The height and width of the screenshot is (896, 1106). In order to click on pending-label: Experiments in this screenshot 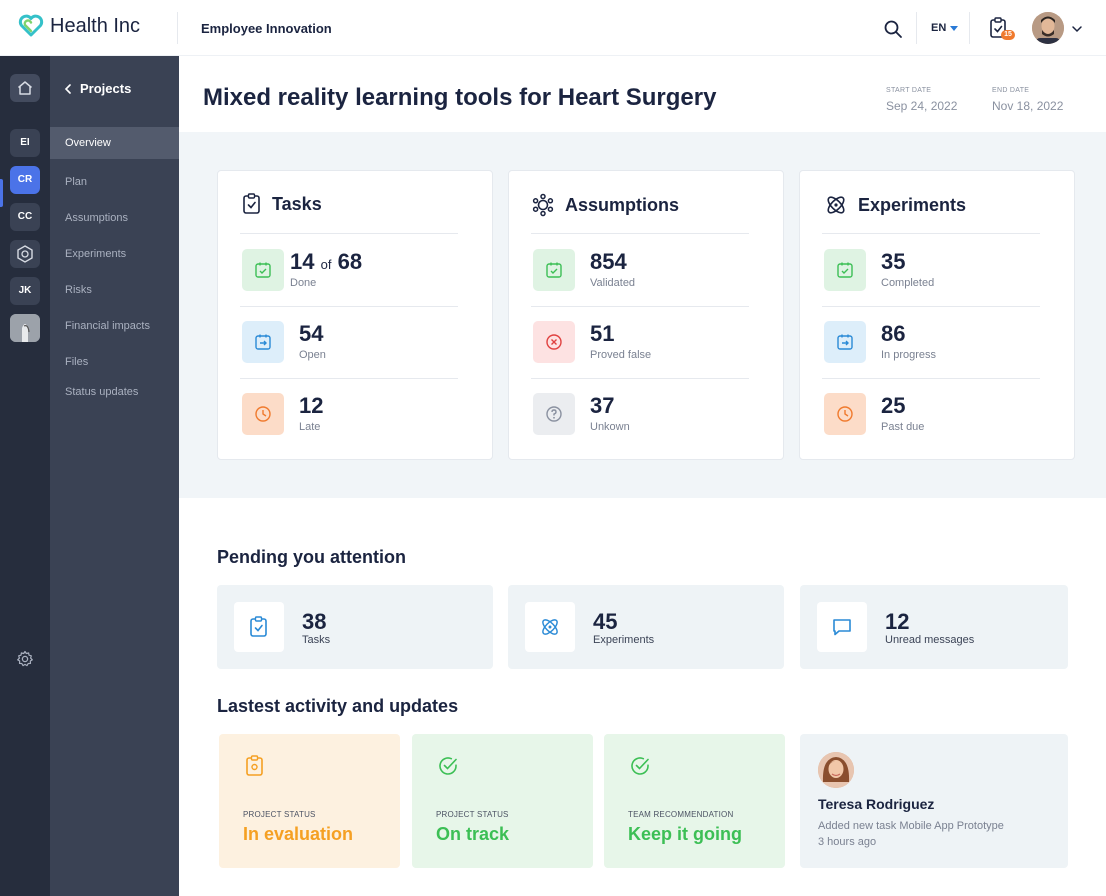, I will do `click(624, 640)`.